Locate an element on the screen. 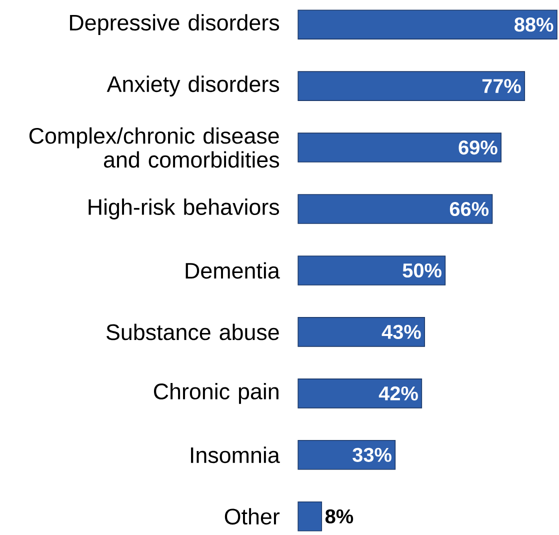 The height and width of the screenshot is (535, 559). data-label: 88% is located at coordinates (534, 25).